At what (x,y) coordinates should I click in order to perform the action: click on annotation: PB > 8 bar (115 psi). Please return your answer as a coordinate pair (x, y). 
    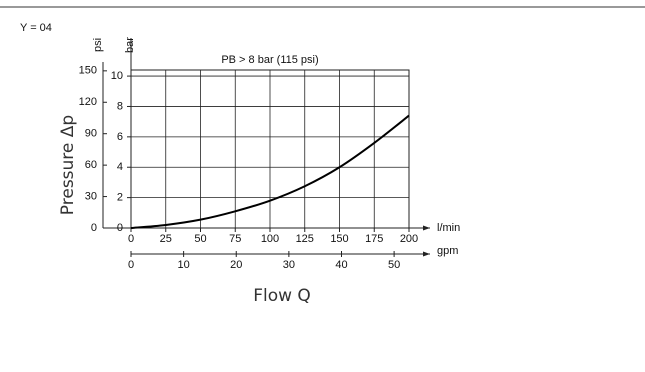
    Looking at the image, I should click on (269, 60).